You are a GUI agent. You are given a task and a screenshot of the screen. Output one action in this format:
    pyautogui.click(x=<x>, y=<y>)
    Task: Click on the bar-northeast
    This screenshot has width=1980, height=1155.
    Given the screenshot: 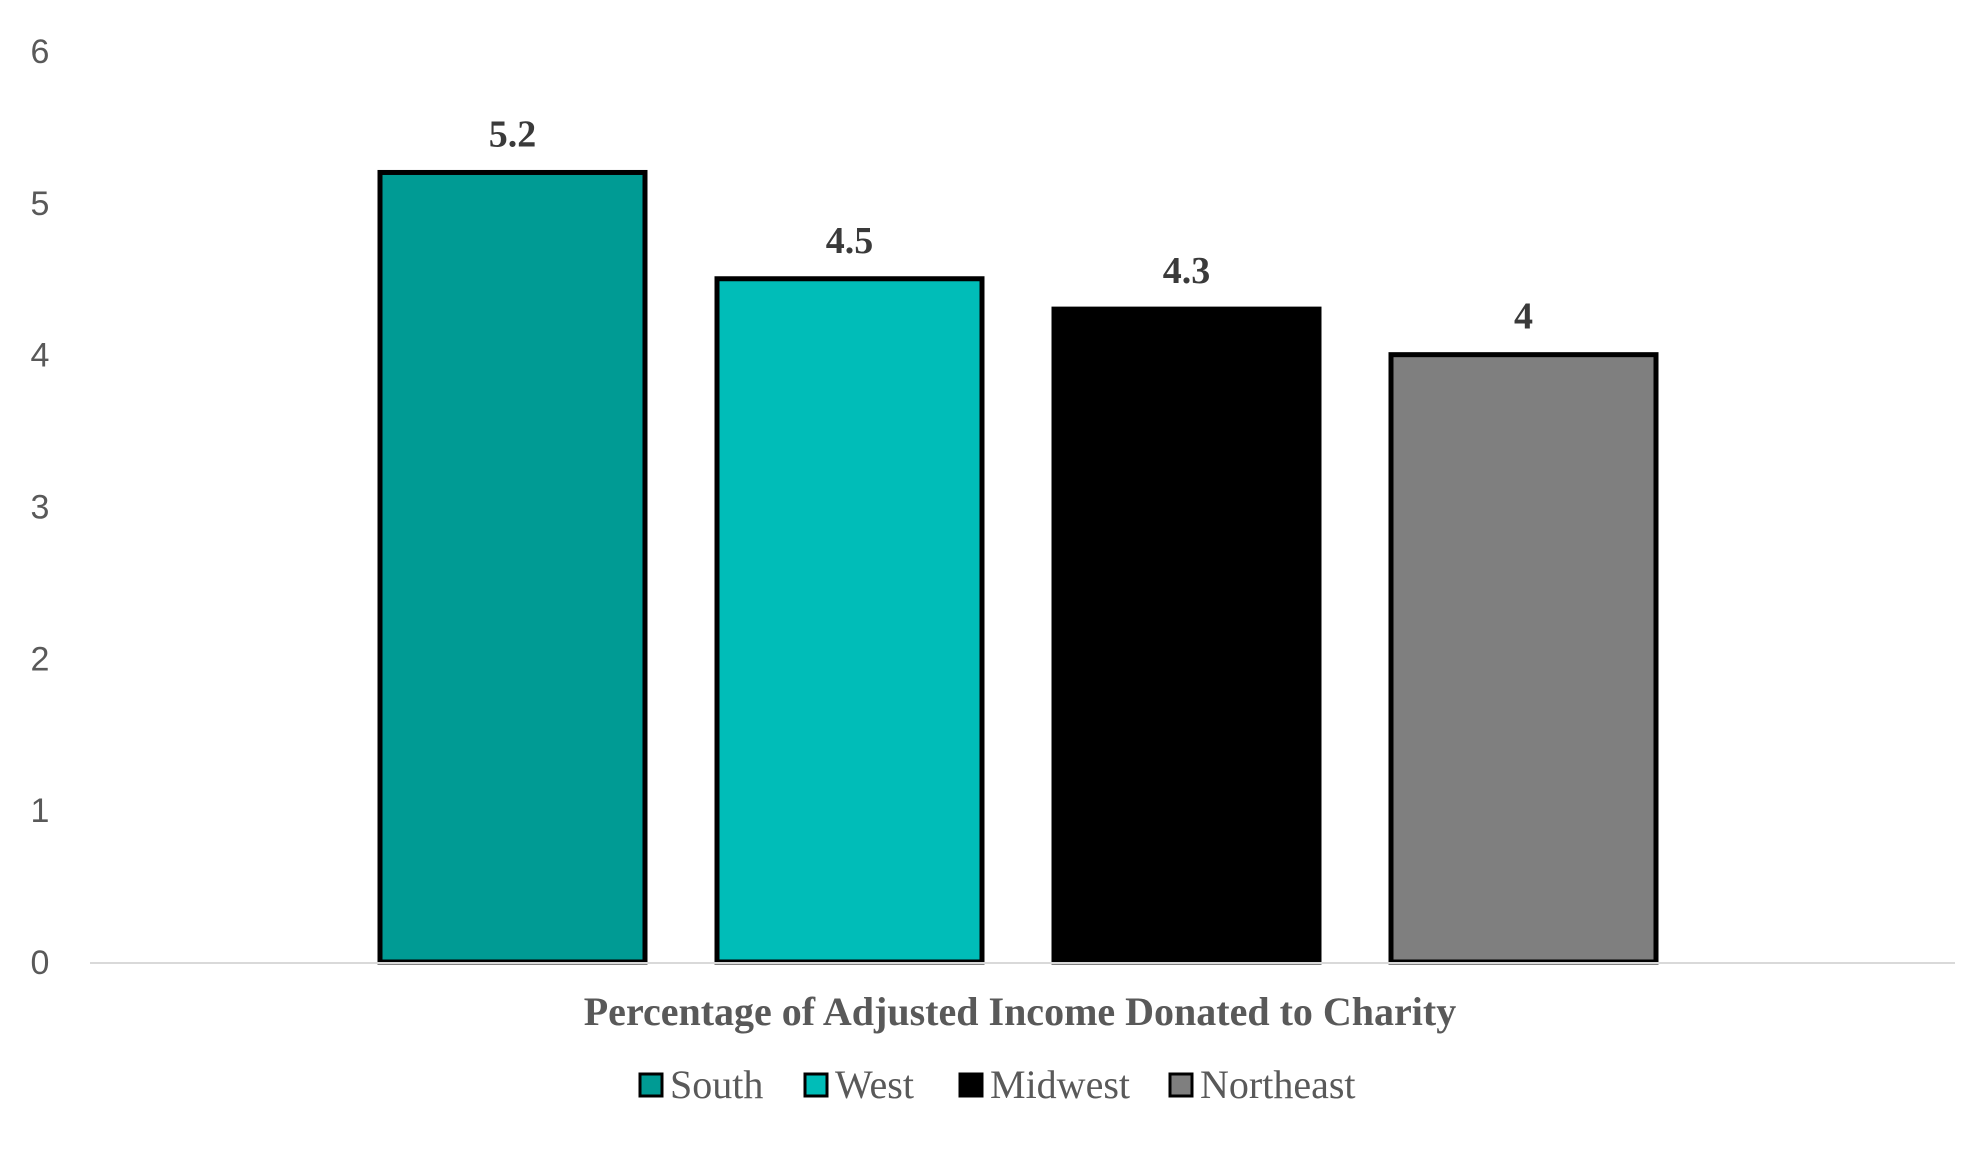 What is the action you would take?
    pyautogui.click(x=1523, y=658)
    